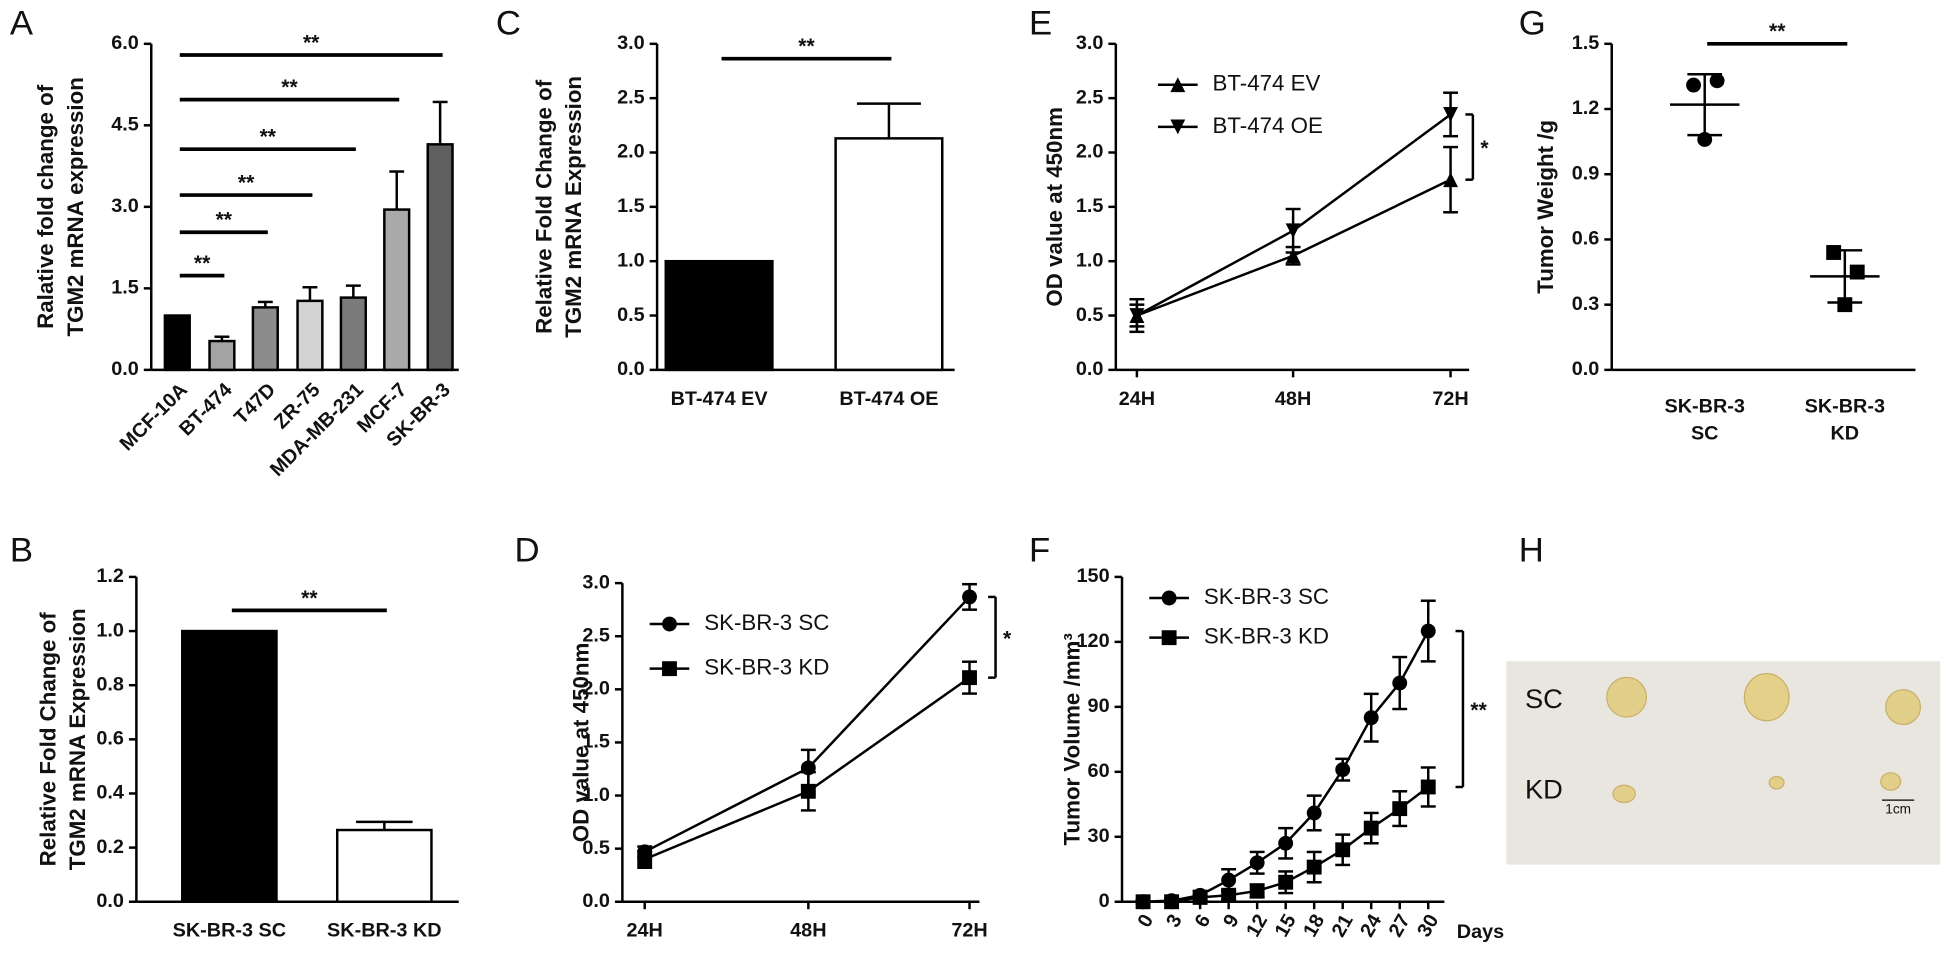  Describe the element at coordinates (888, 399) in the screenshot. I see `x-tick-label: BT-474 OE` at that location.